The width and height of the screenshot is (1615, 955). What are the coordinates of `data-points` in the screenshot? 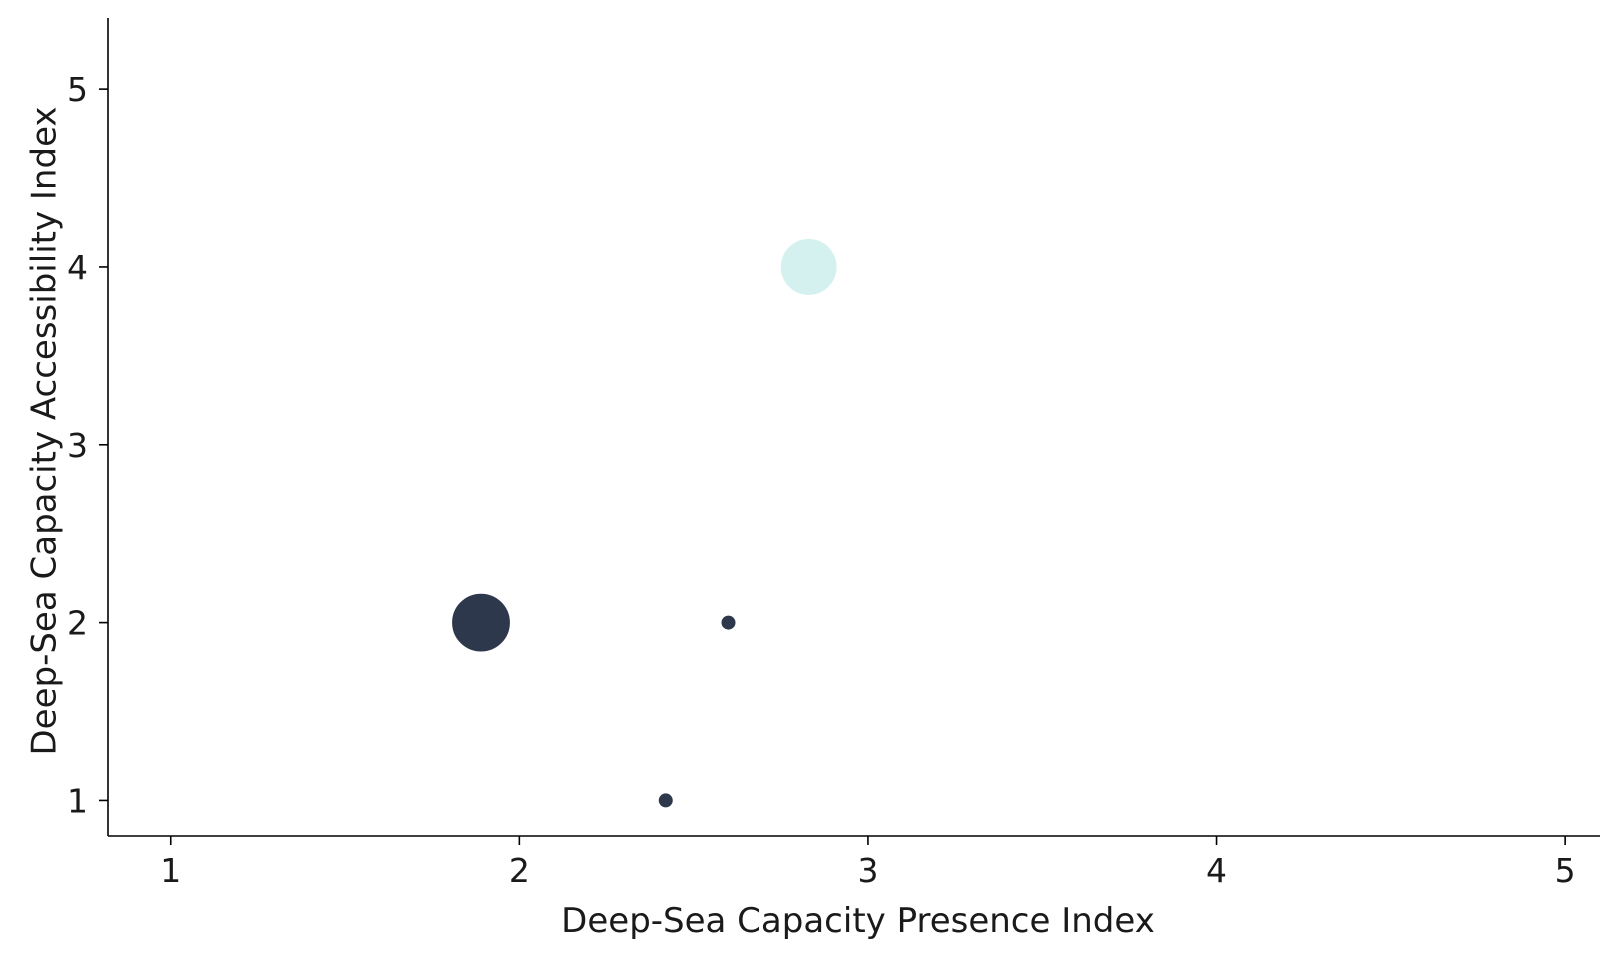 It's located at (644, 523).